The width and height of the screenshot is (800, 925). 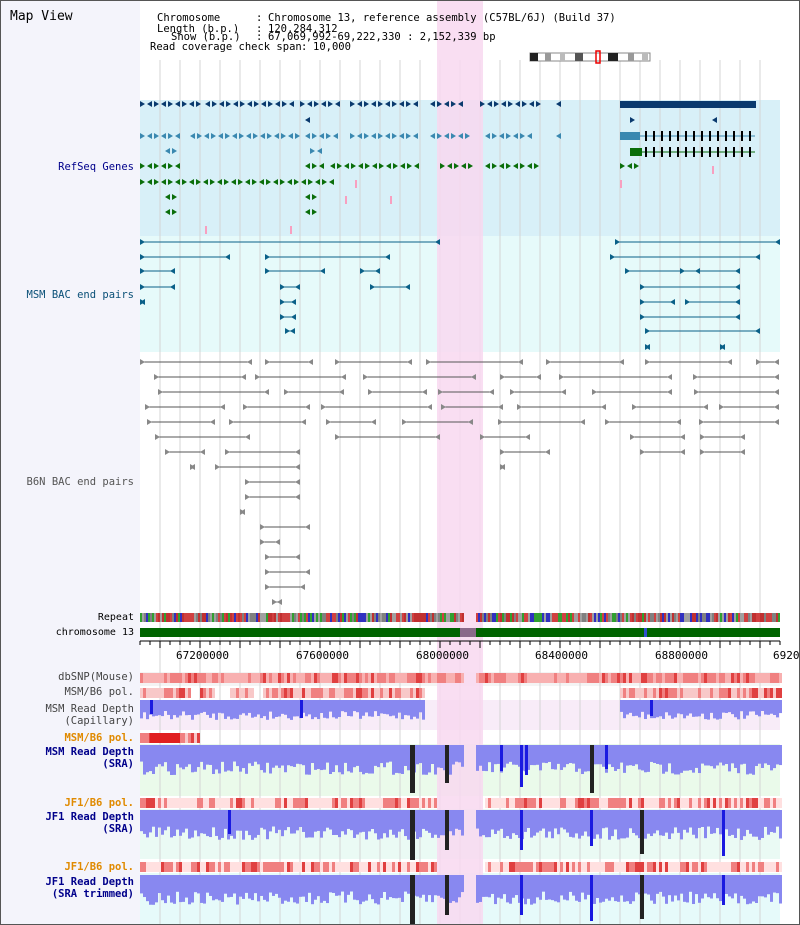 I want to click on msm-bac-end, so click(x=142, y=302).